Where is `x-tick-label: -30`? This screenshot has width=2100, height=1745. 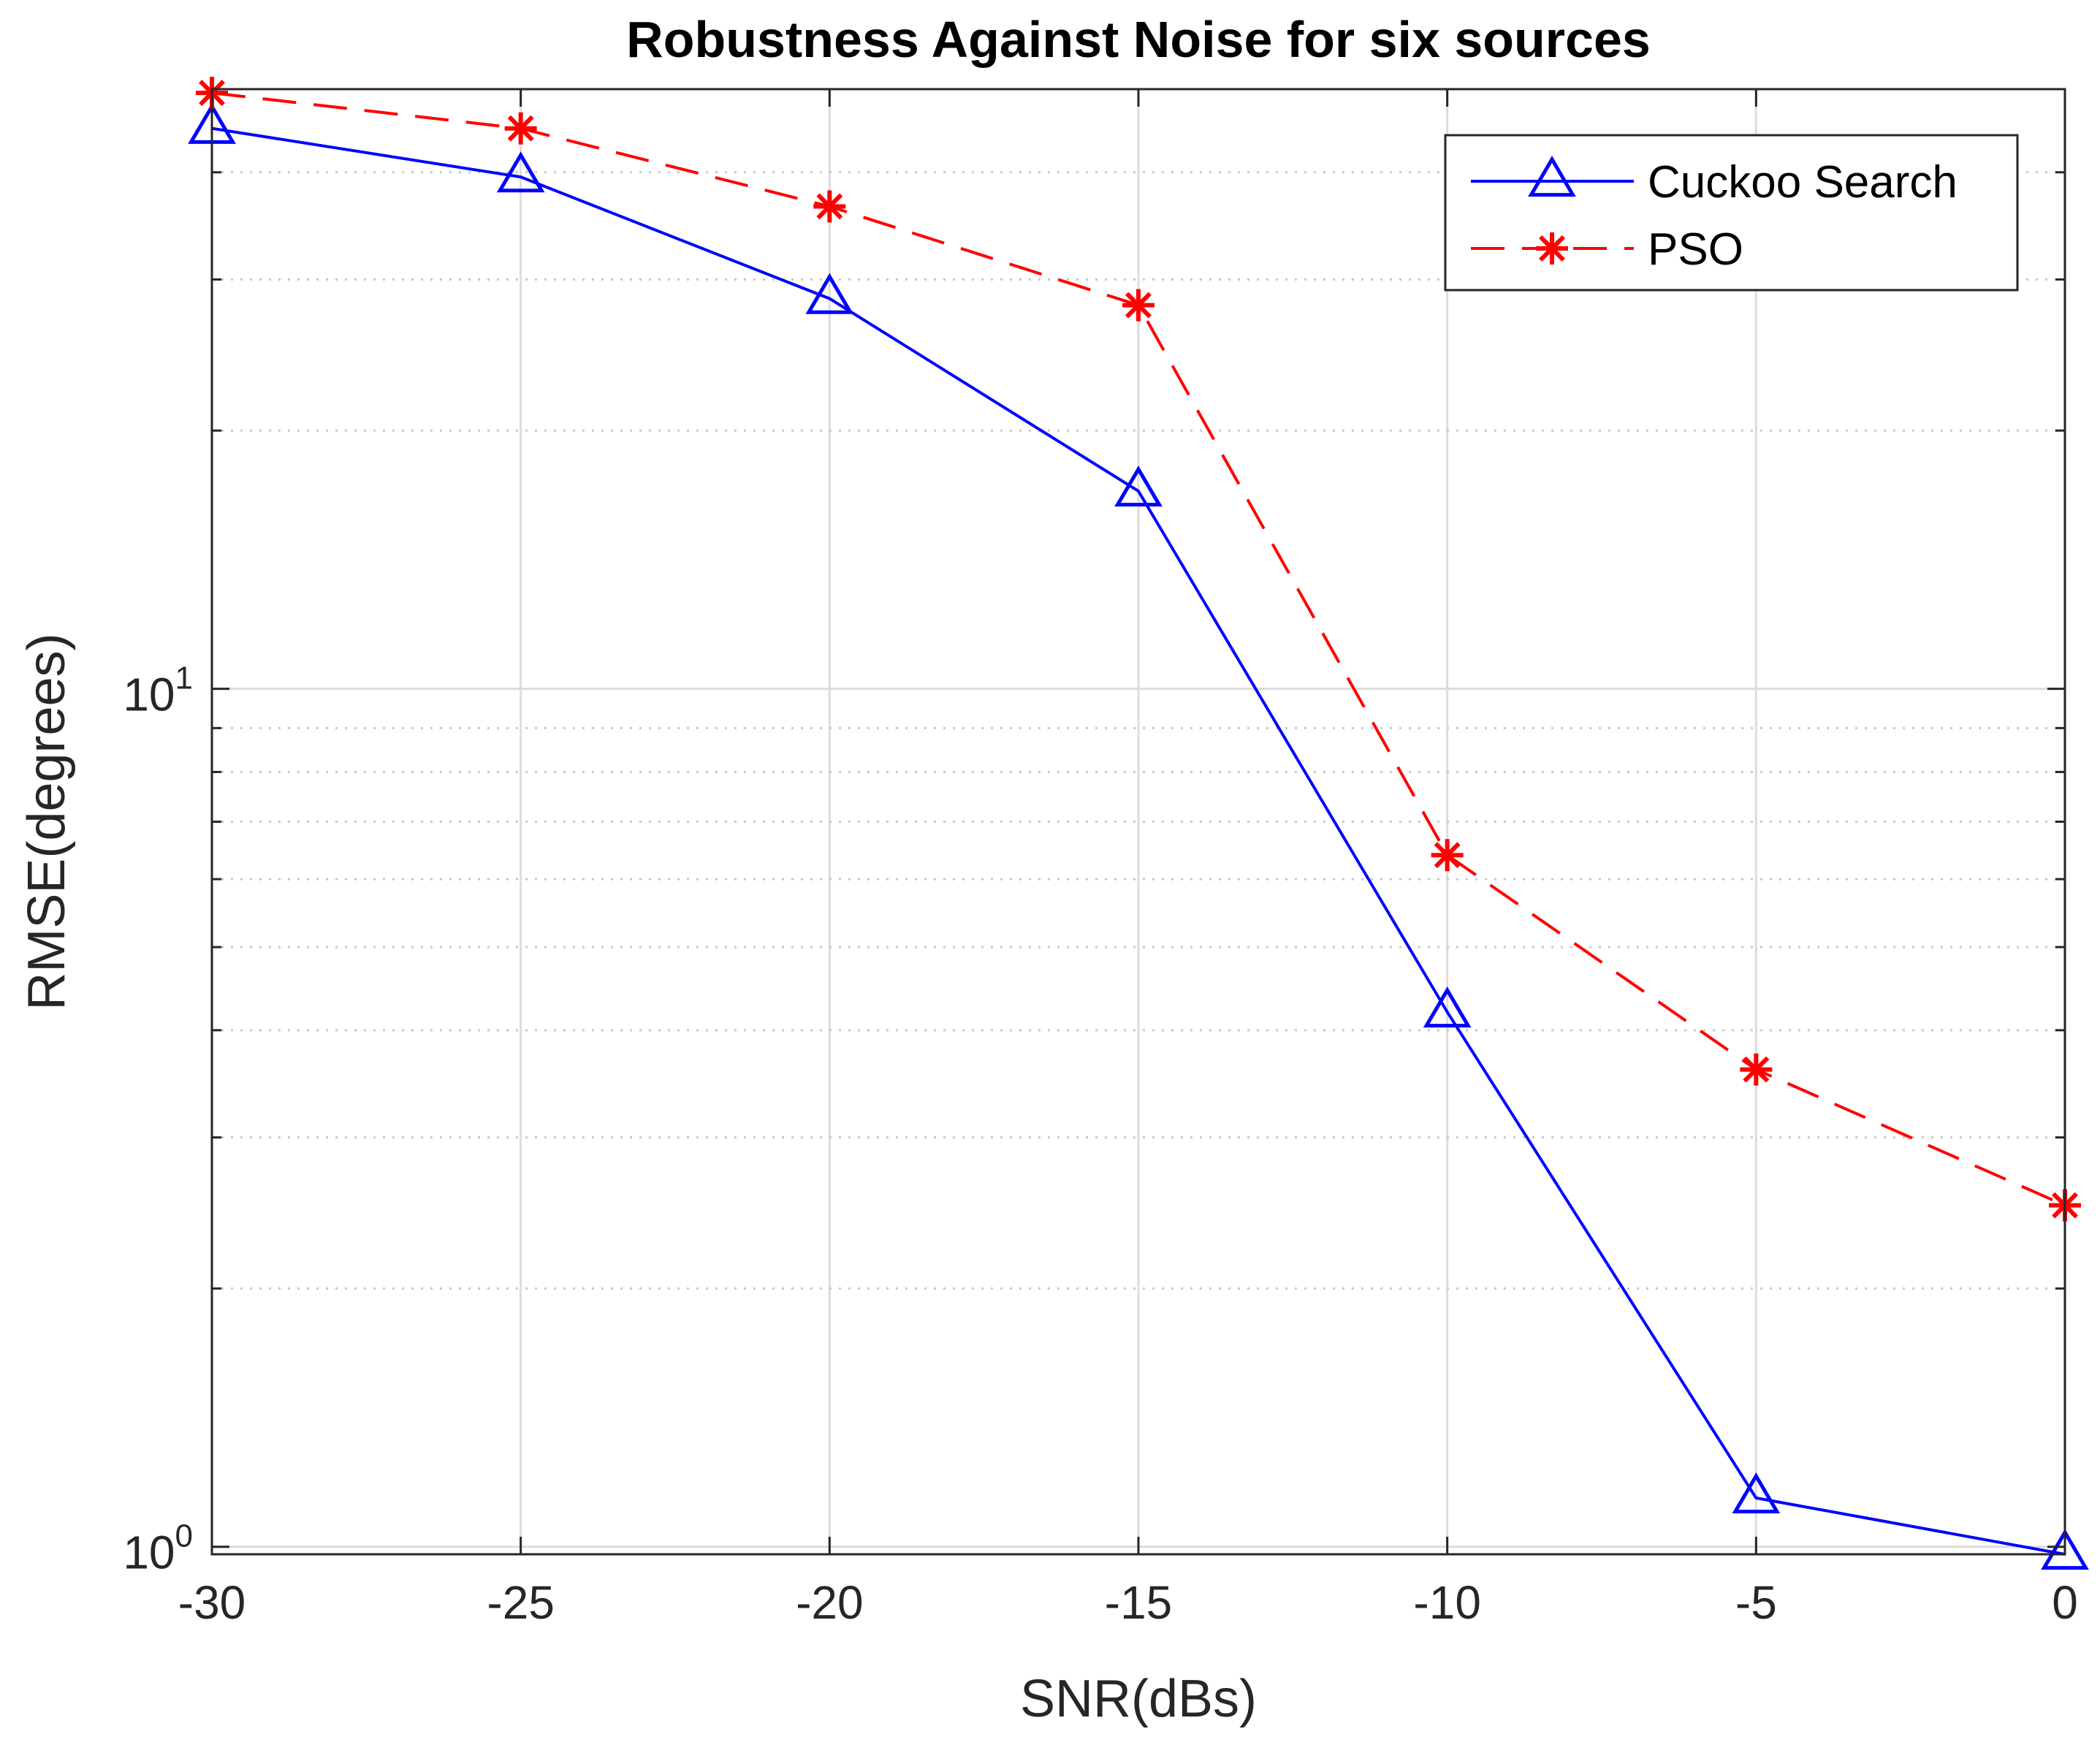 x-tick-label: -30 is located at coordinates (212, 1602).